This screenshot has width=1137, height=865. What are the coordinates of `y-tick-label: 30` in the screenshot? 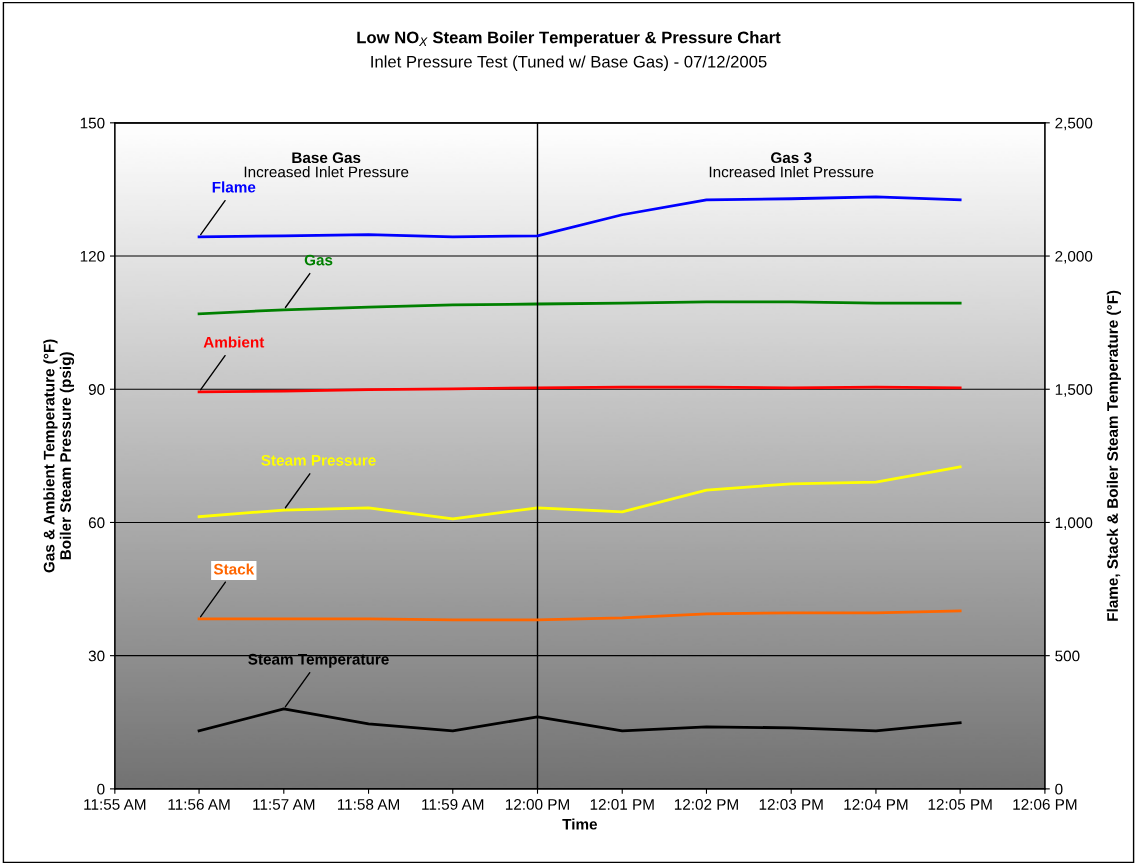 It's located at (96, 656).